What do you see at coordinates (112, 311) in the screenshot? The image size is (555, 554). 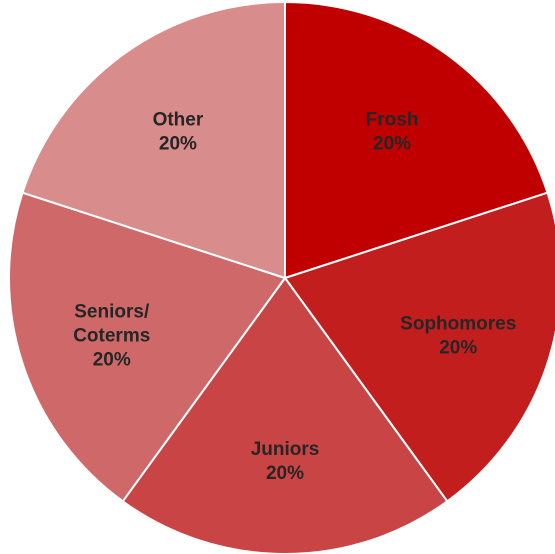 I see `slice-category-label: Seniors/` at bounding box center [112, 311].